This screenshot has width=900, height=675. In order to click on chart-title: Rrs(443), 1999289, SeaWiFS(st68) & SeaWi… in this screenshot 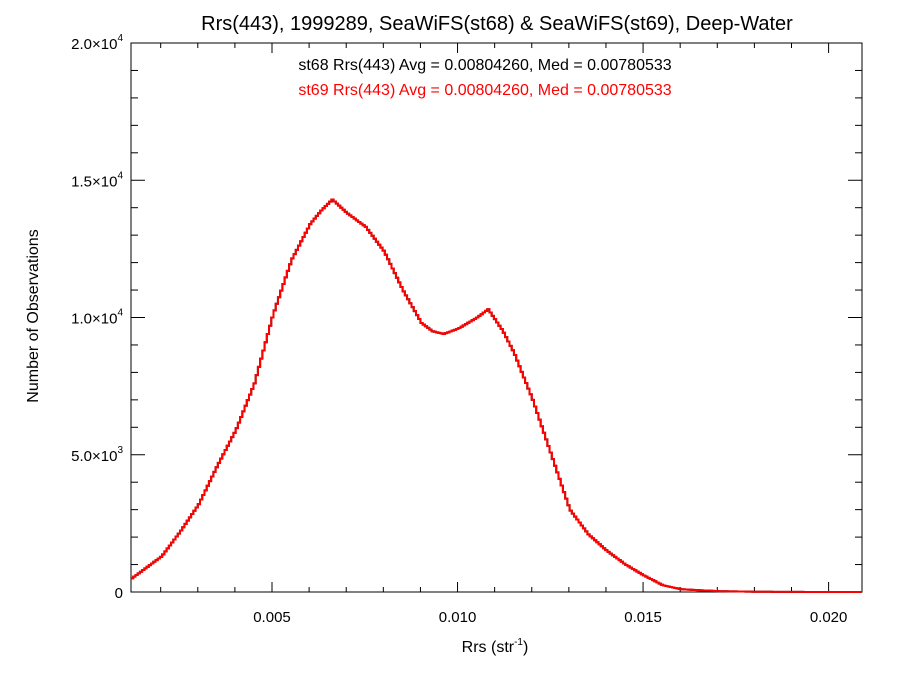, I will do `click(497, 24)`.